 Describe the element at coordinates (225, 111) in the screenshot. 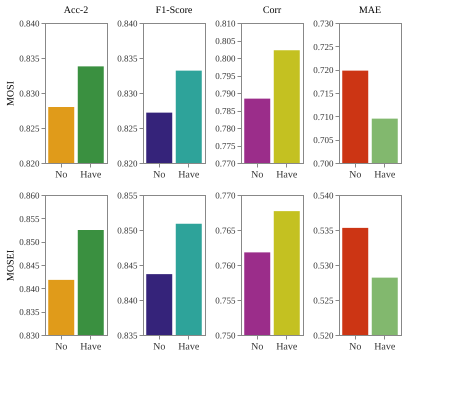

I see `y-tick-label: 0.785` at that location.